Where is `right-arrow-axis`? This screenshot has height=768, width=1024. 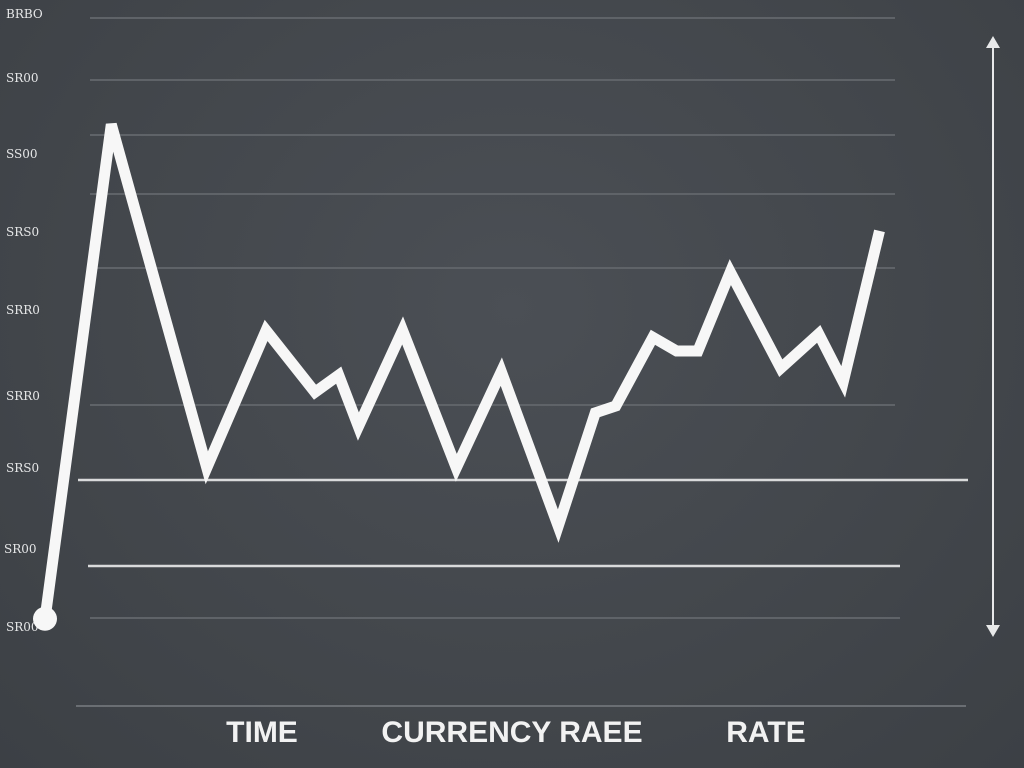
right-arrow-axis is located at coordinates (993, 336).